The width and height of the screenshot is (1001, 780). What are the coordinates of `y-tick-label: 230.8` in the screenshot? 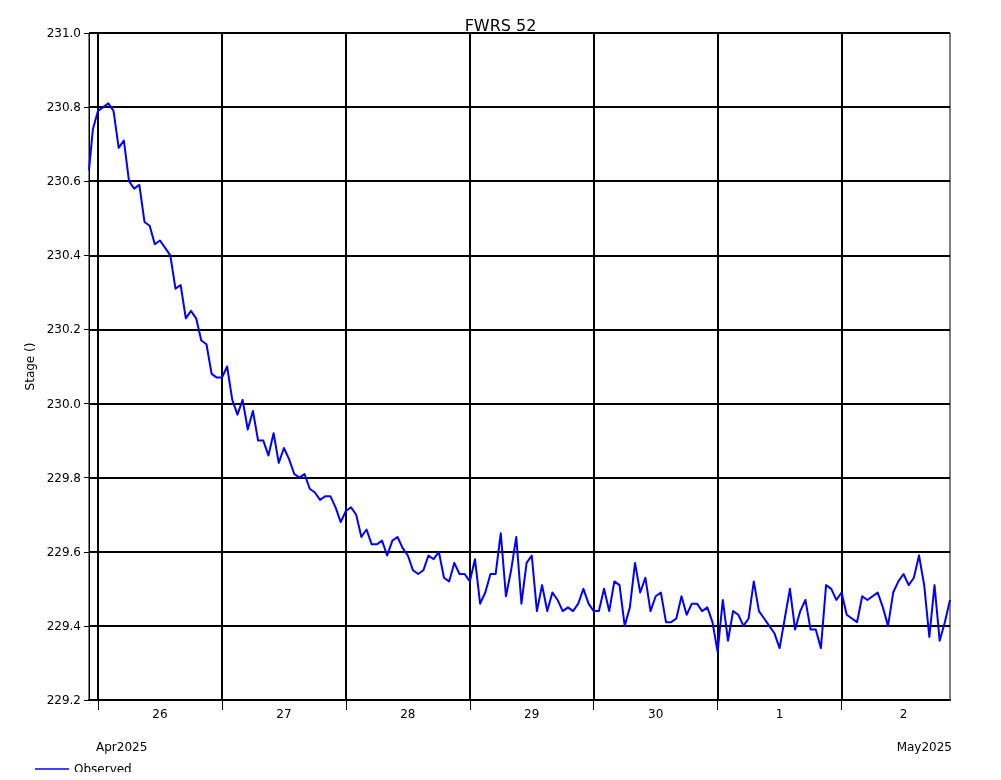 It's located at (63, 107).